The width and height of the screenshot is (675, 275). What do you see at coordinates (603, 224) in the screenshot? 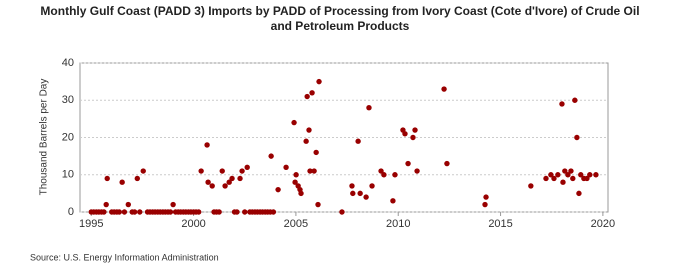
I see `x-tick-label: 2020` at bounding box center [603, 224].